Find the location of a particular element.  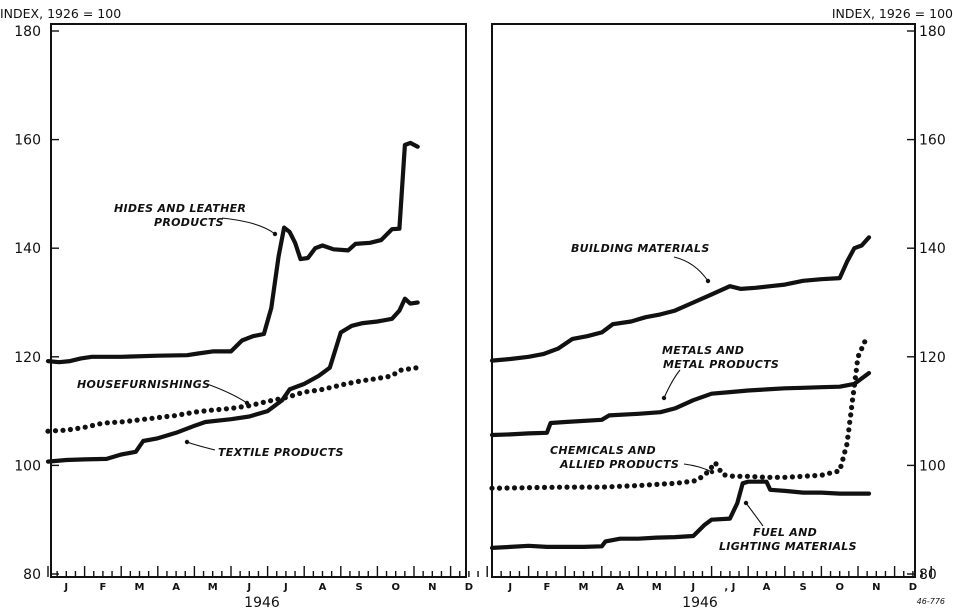

right-month-label: , J is located at coordinates (729, 587).